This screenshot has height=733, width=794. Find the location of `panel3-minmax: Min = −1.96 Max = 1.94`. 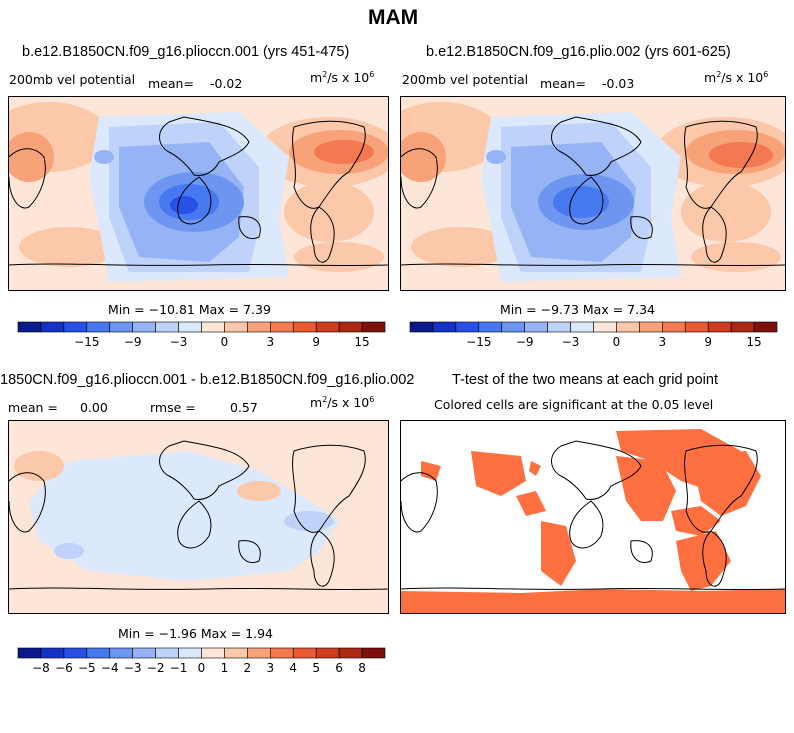

panel3-minmax: Min = −1.96 Max = 1.94 is located at coordinates (195, 633).